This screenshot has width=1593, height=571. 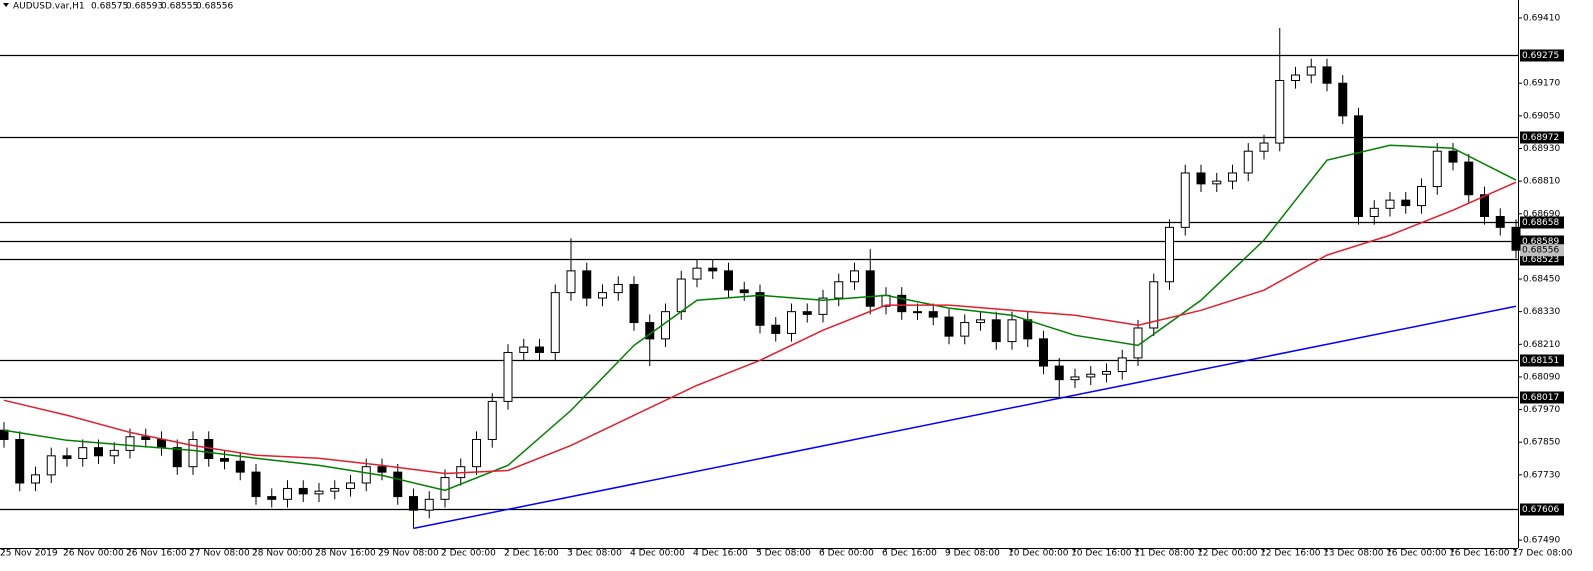 I want to click on level-label: 0.68151, so click(x=1540, y=361).